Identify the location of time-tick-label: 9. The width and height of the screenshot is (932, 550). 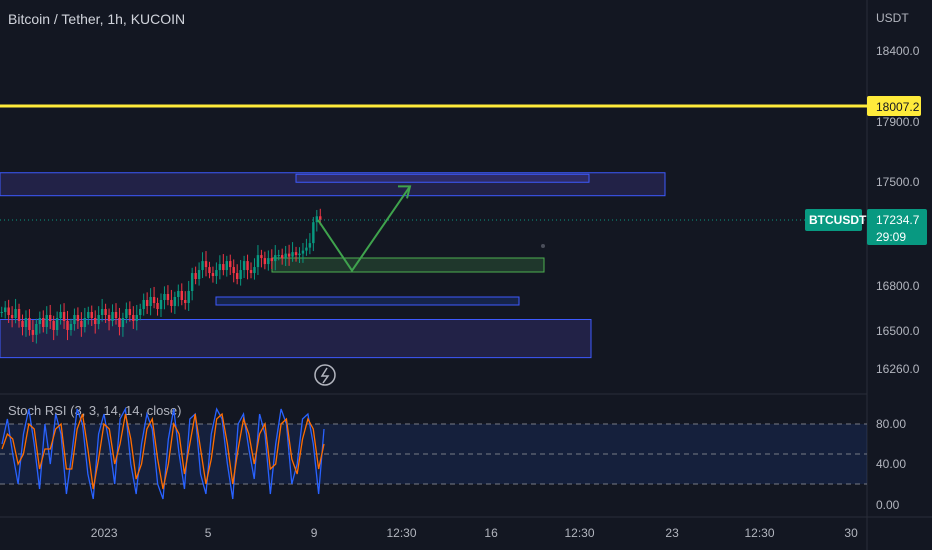
(314, 533).